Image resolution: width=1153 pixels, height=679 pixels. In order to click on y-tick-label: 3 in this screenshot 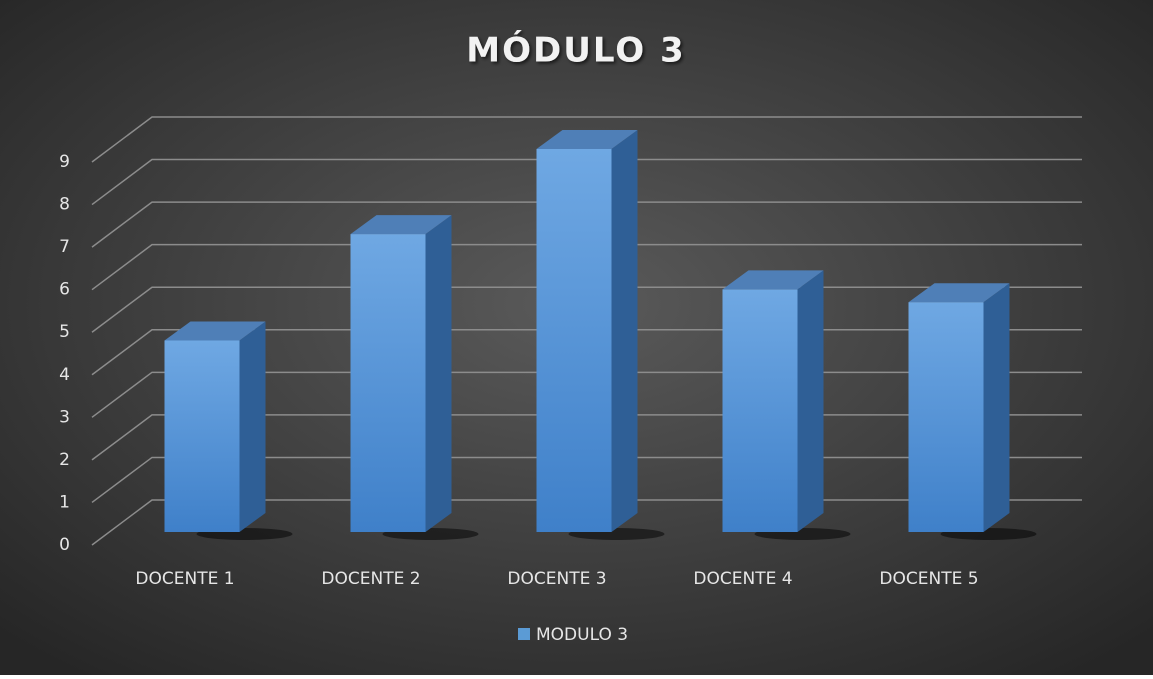, I will do `click(64, 417)`.